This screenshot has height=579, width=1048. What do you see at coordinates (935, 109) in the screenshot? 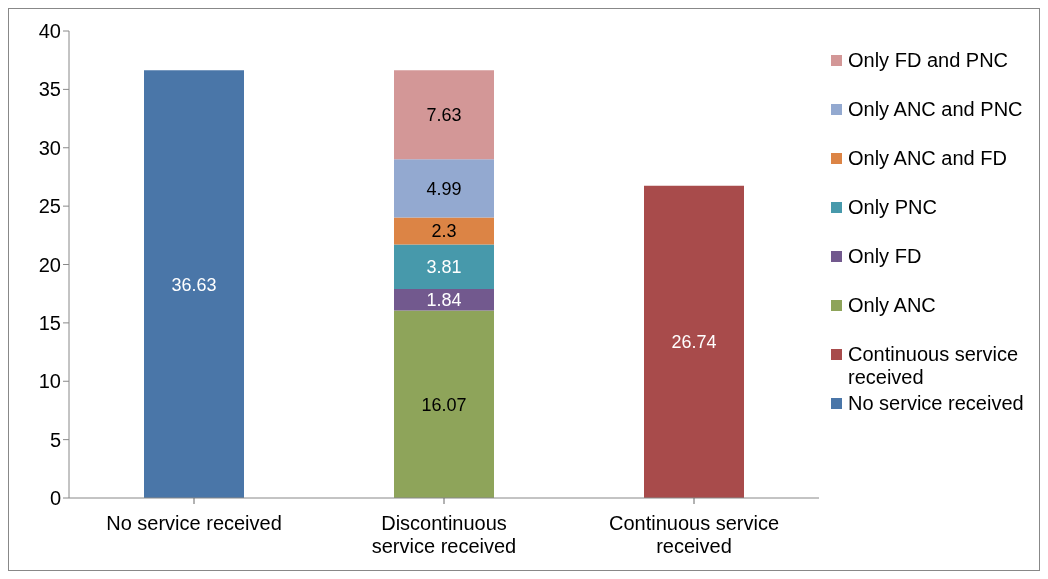
I see `legend-label: Only ANC and PNC` at bounding box center [935, 109].